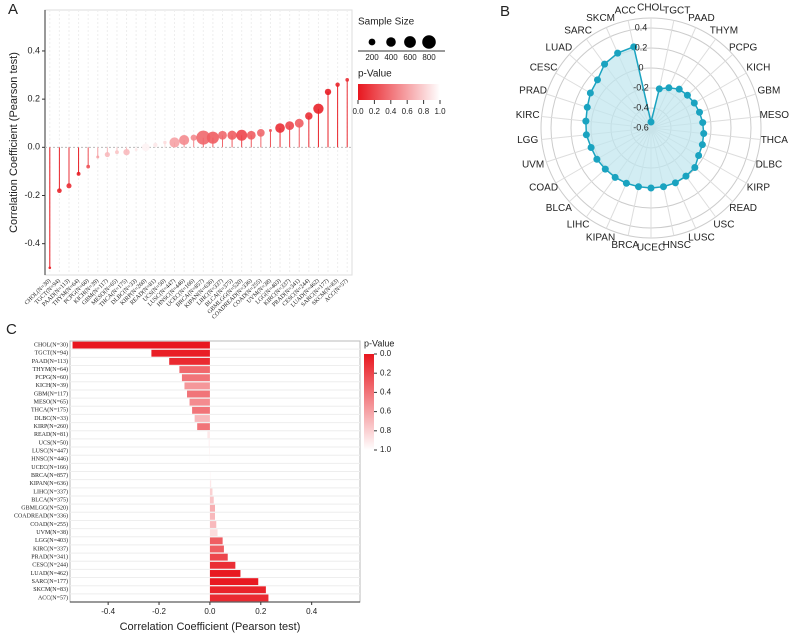 The image size is (809, 639). Describe the element at coordinates (358, 111) in the screenshot. I see `color-tick-label: 0.0` at that location.